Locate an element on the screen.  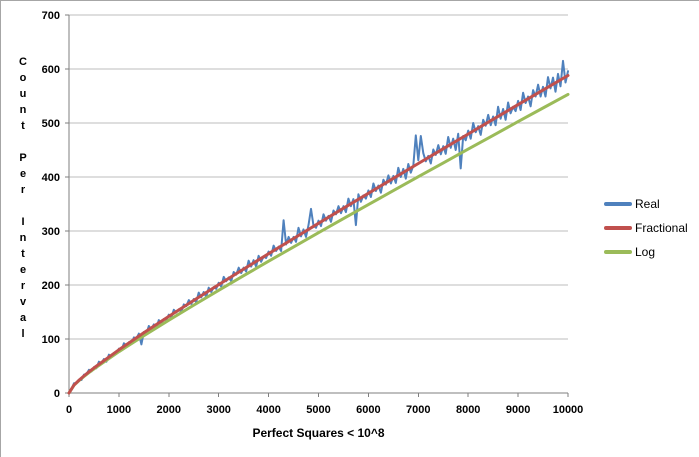
legend-item-real: Real is located at coordinates (646, 204).